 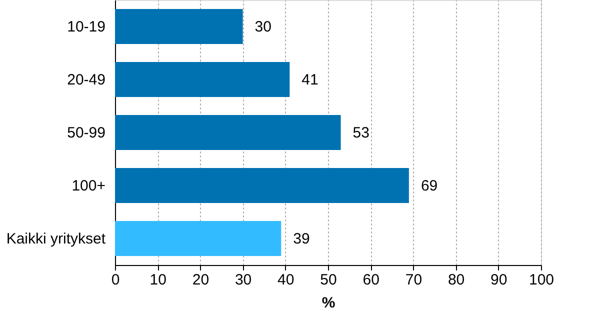 I want to click on y-tick-label: 20-49, so click(x=86, y=80).